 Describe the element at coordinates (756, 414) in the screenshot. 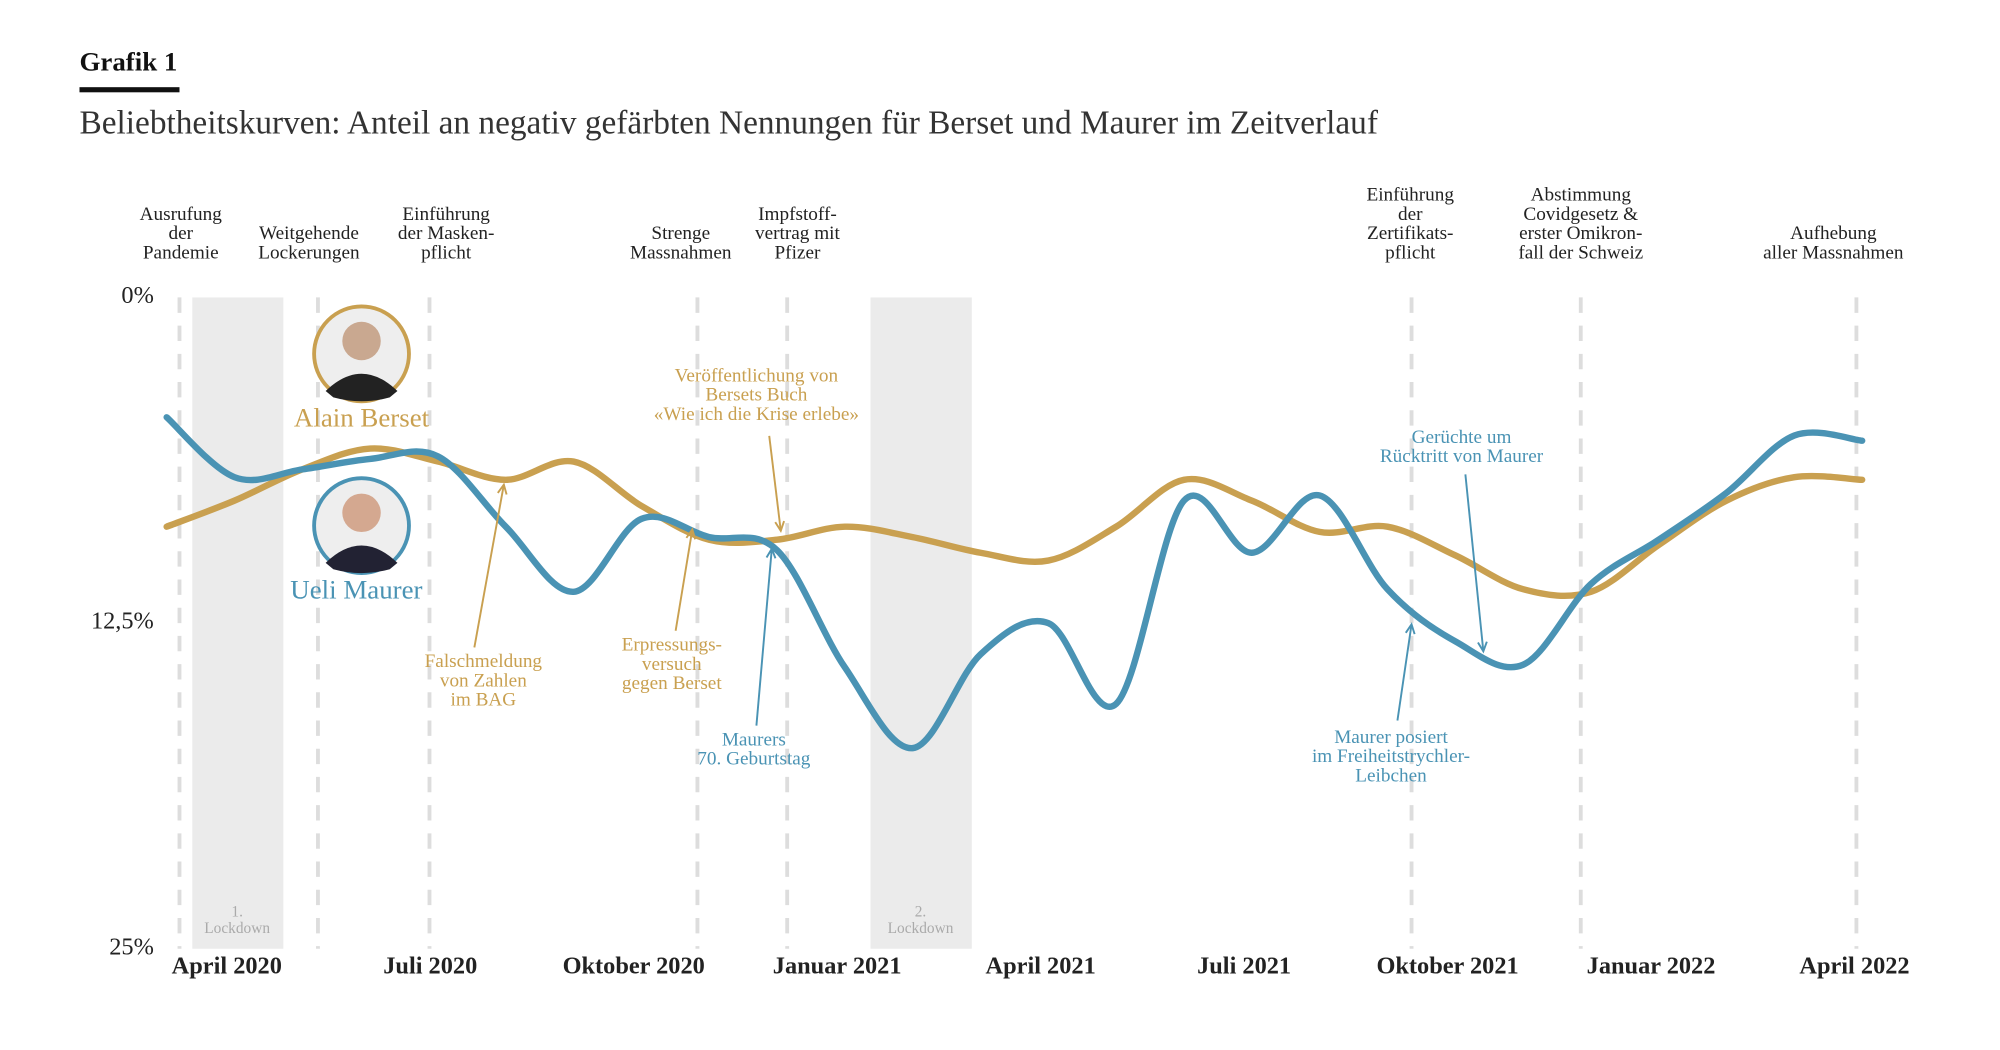

I see `annotation: «Wie ich die Krise erlebe»` at that location.